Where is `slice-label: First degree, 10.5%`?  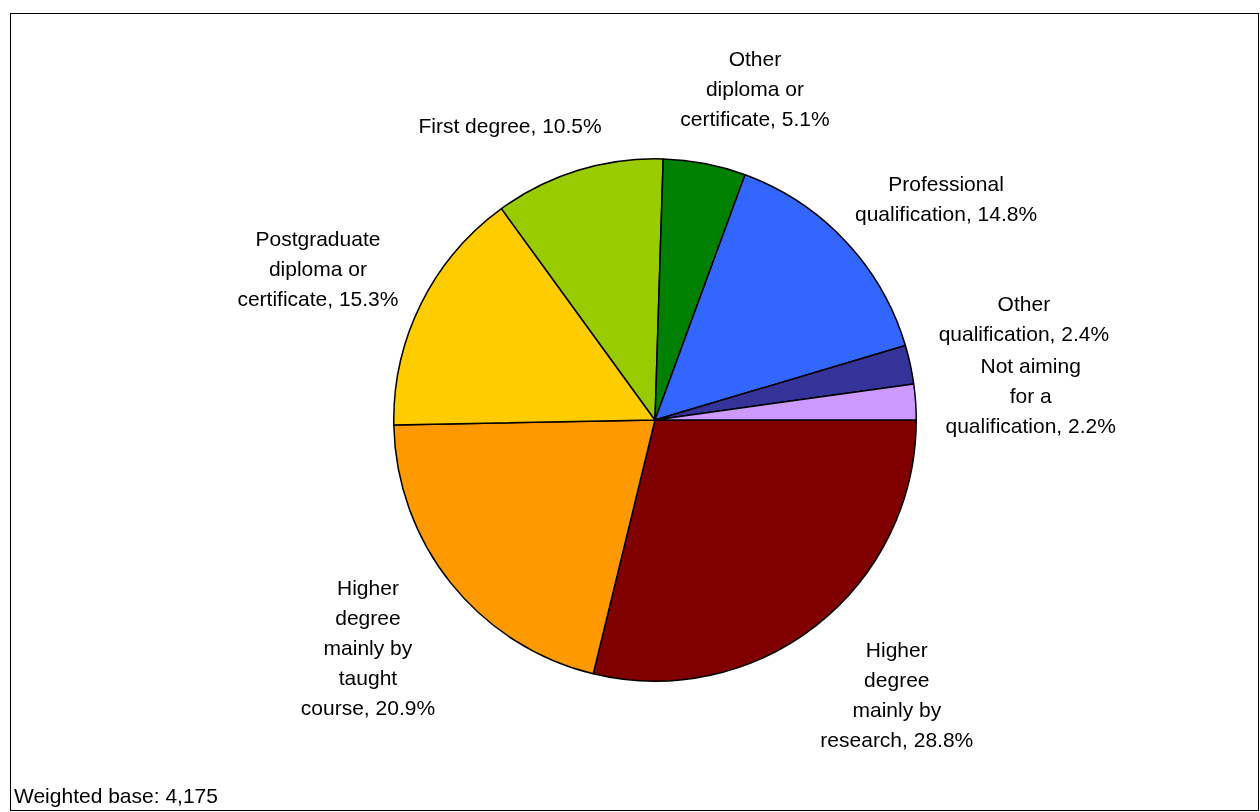 slice-label: First degree, 10.5% is located at coordinates (510, 126).